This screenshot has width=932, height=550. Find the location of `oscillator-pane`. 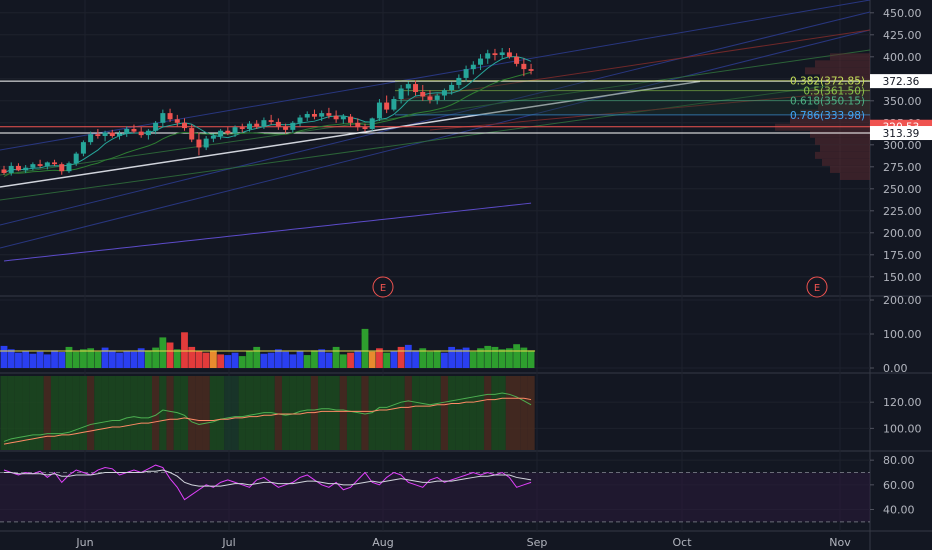

oscillator-pane is located at coordinates (267, 413).